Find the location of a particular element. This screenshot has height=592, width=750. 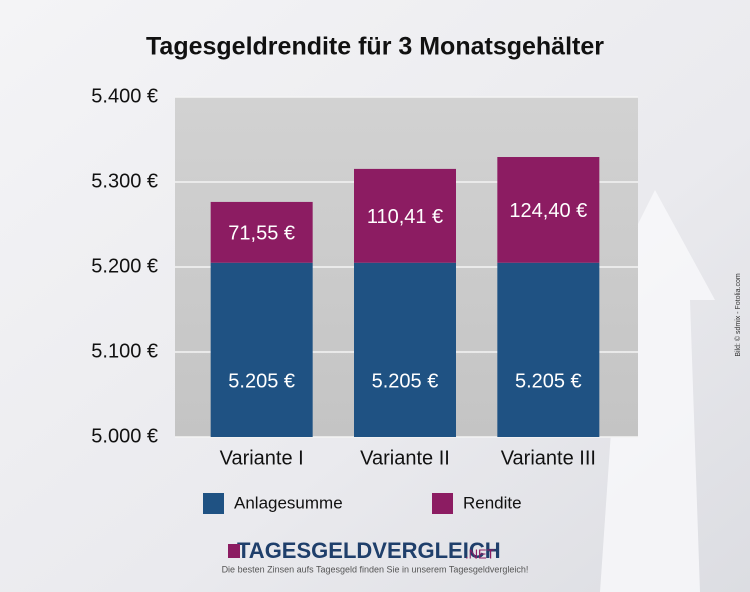

y-tick-label: 5.300 € is located at coordinates (124, 181).